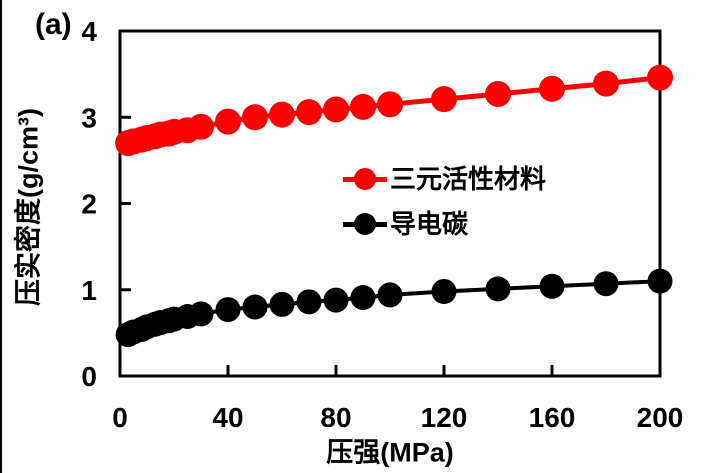 The image size is (710, 473). What do you see at coordinates (552, 417) in the screenshot?
I see `x-tick-label: 160` at bounding box center [552, 417].